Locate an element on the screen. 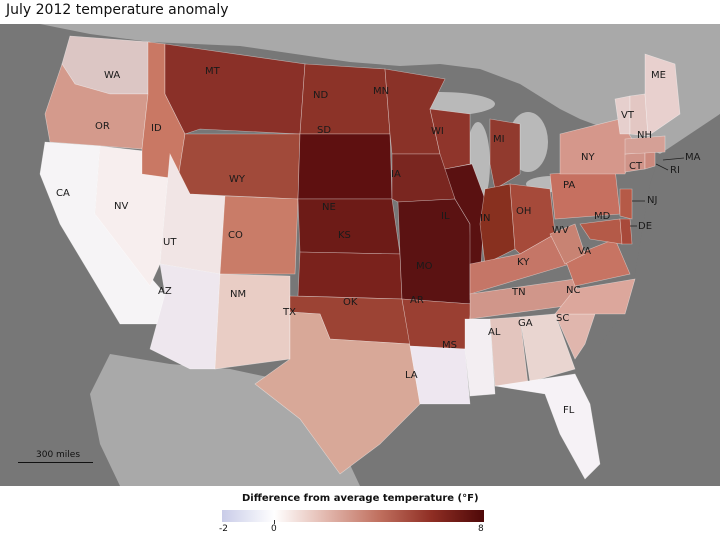  state-label-ri: RI is located at coordinates (675, 170).